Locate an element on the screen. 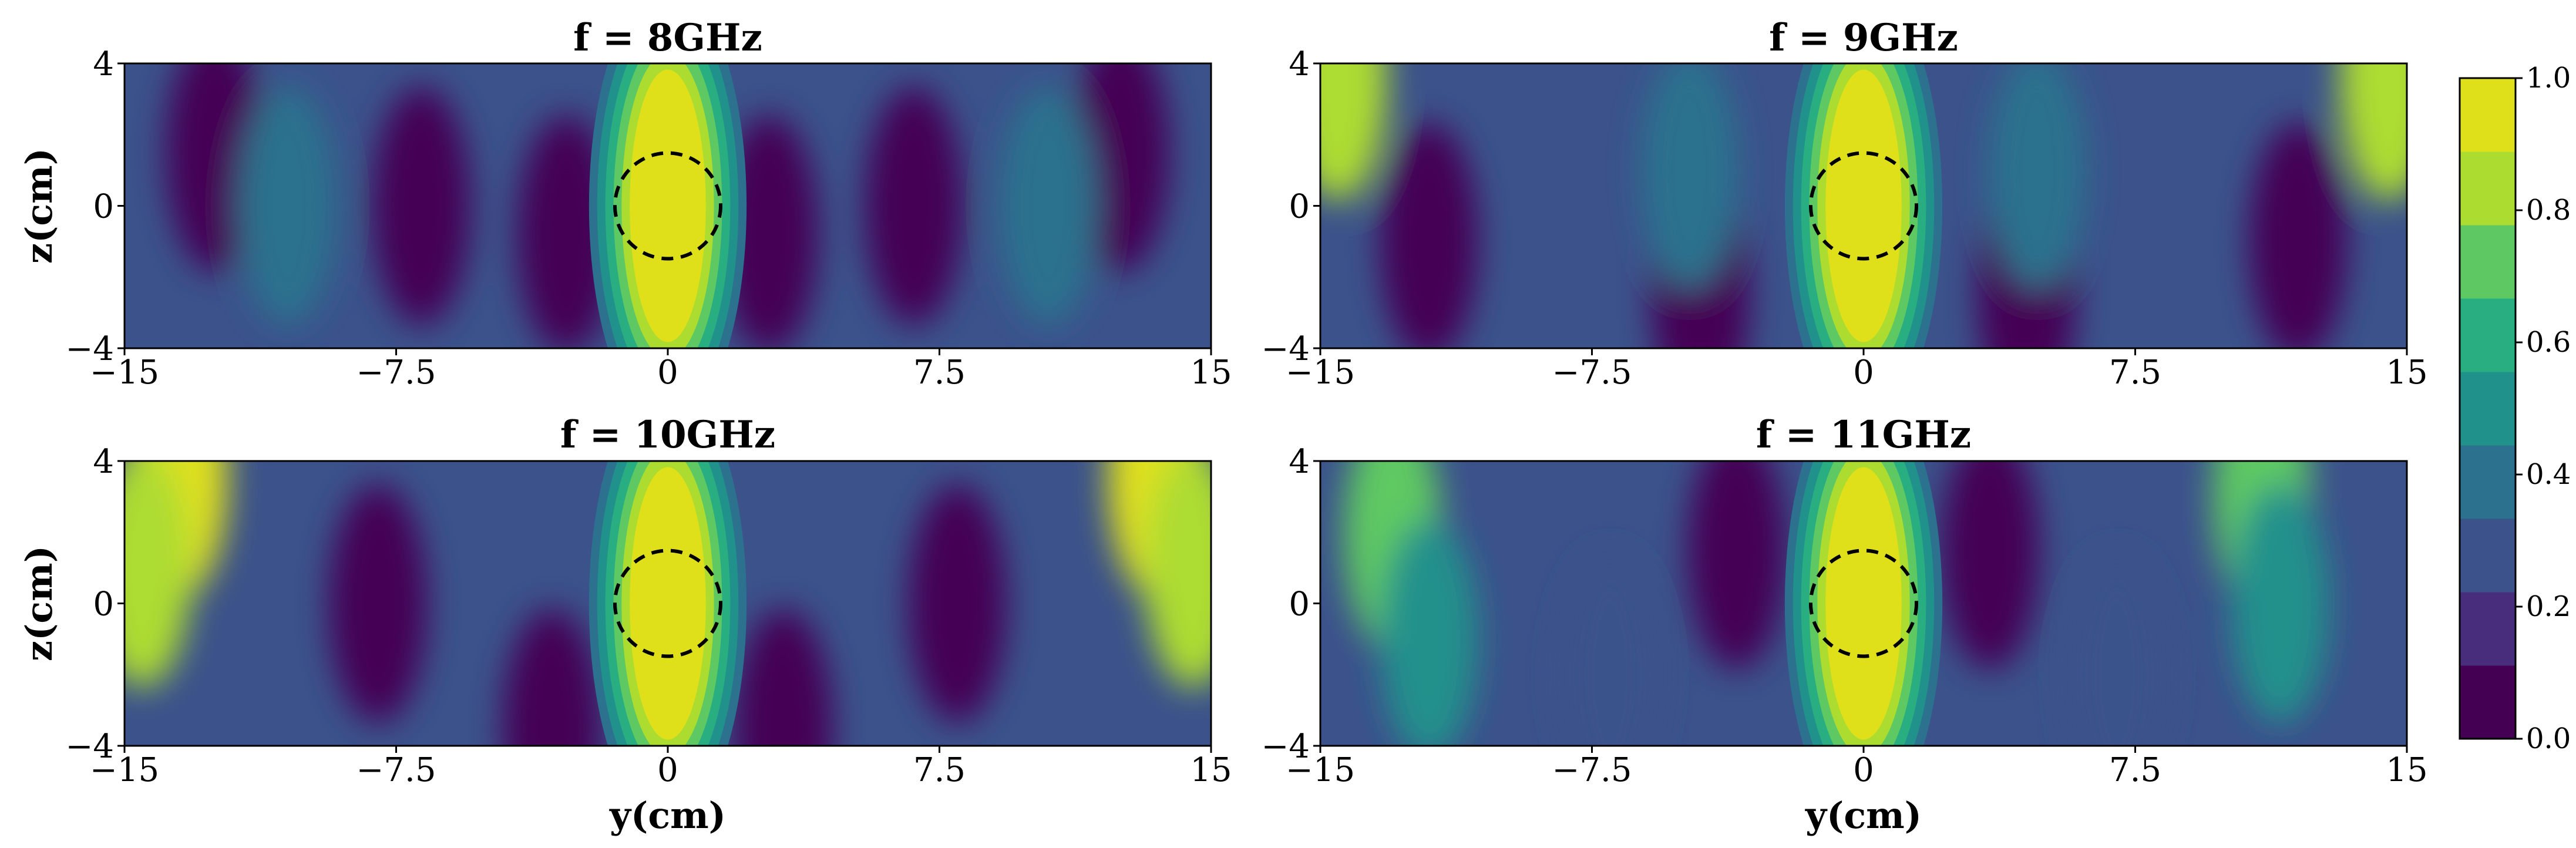 The height and width of the screenshot is (848, 2576). colorbar-tick-labels: 0.0 0.2 0.4 0.6 0.8 1.0 is located at coordinates (2543, 409).